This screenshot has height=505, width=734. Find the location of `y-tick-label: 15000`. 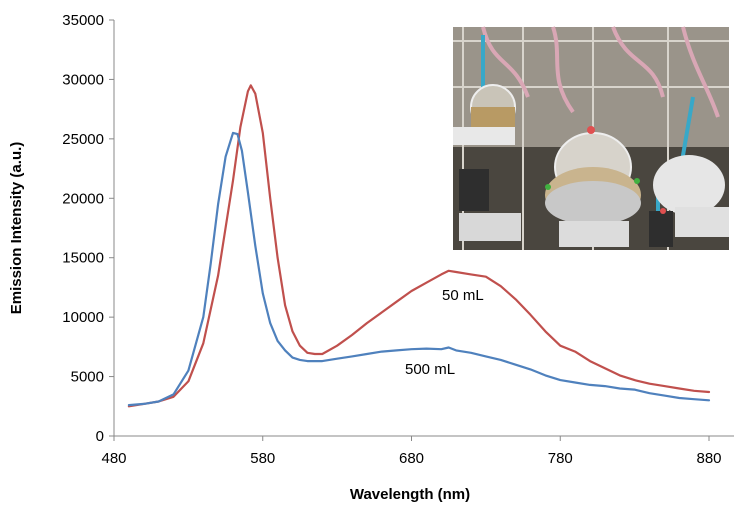

y-tick-label: 15000 is located at coordinates (83, 258).